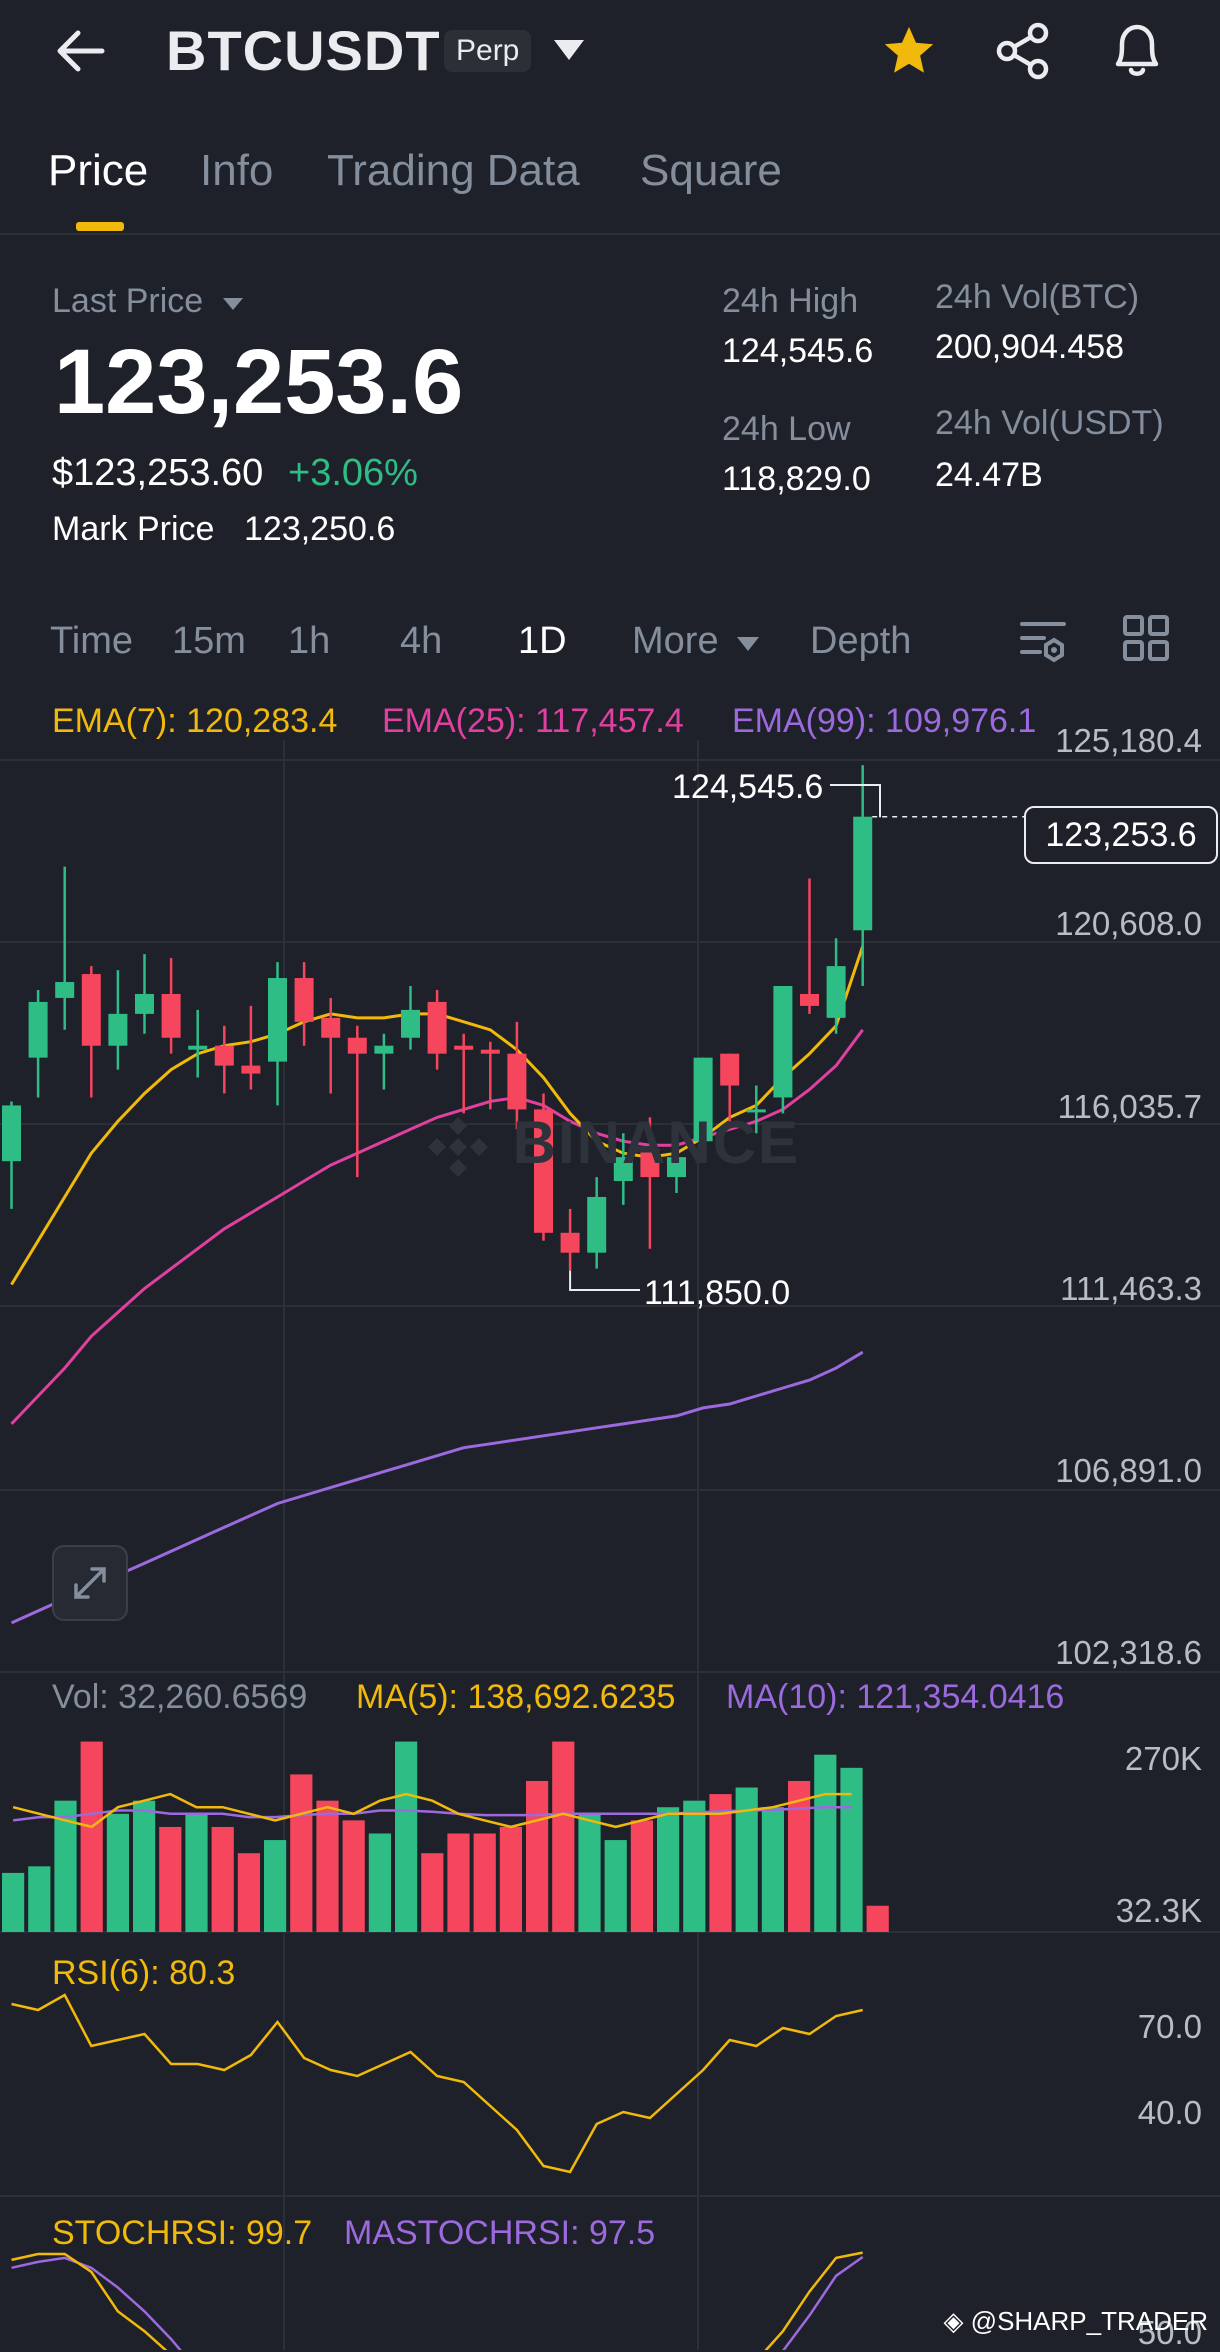  I want to click on back-button, so click(80, 51).